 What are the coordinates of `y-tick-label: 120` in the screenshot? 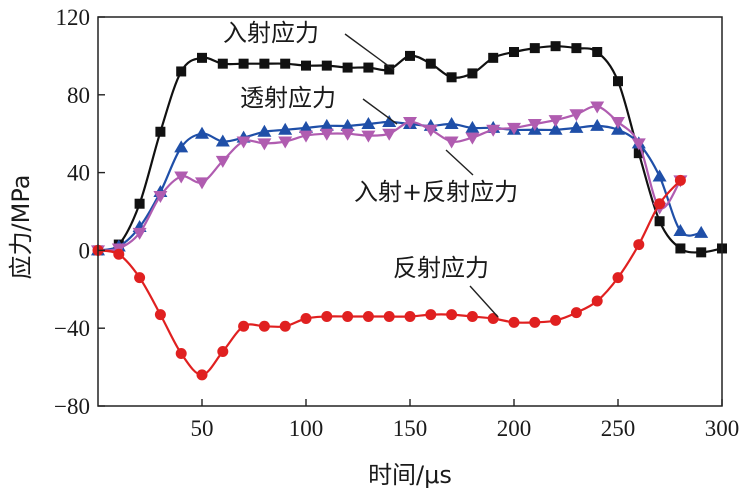 It's located at (73, 17).